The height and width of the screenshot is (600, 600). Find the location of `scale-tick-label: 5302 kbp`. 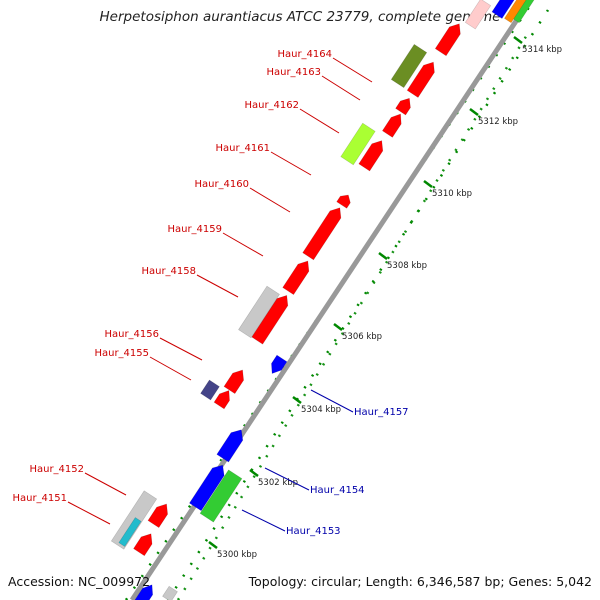

scale-tick-label: 5302 kbp is located at coordinates (278, 483).